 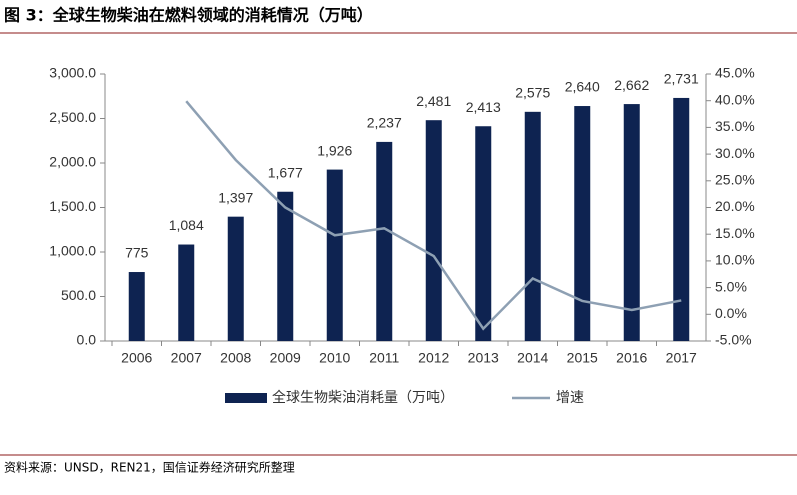 I want to click on x-tick-label: 2012, so click(x=433, y=358).